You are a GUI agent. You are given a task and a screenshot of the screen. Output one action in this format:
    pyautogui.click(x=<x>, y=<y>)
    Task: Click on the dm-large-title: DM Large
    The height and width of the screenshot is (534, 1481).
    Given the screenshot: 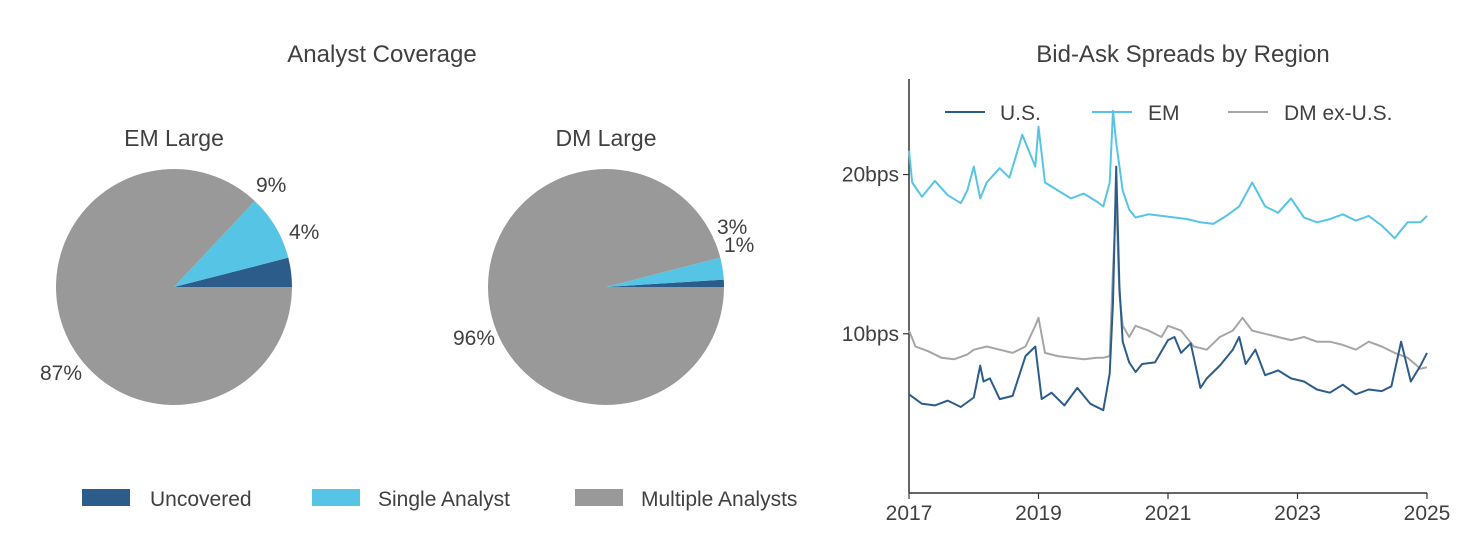 What is the action you would take?
    pyautogui.click(x=606, y=138)
    